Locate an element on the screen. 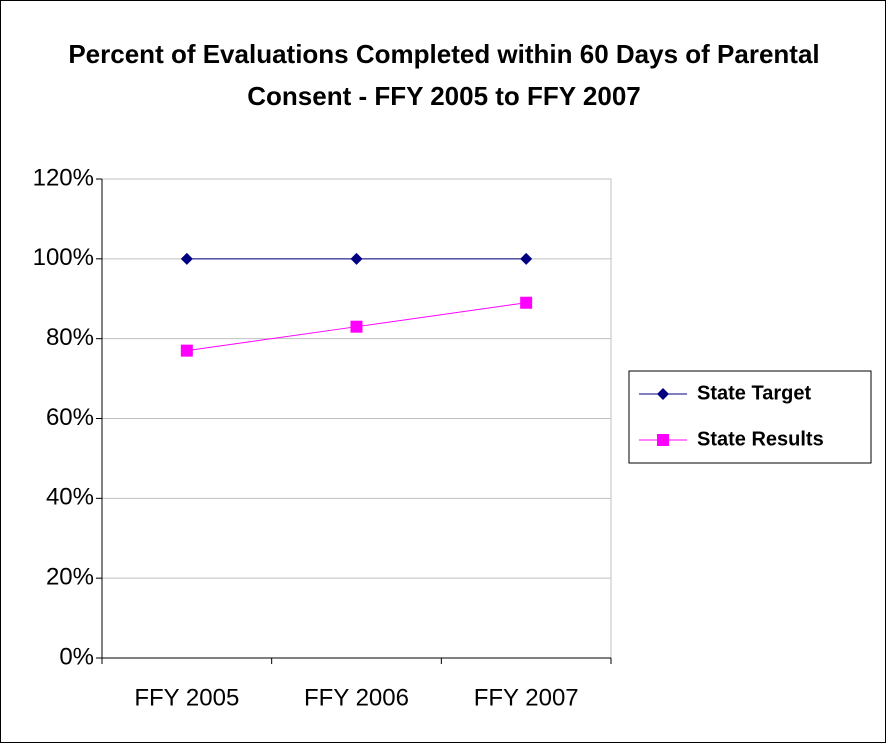 Image resolution: width=886 pixels, height=743 pixels. x-tick-label: FFY 2007 is located at coordinates (526, 697).